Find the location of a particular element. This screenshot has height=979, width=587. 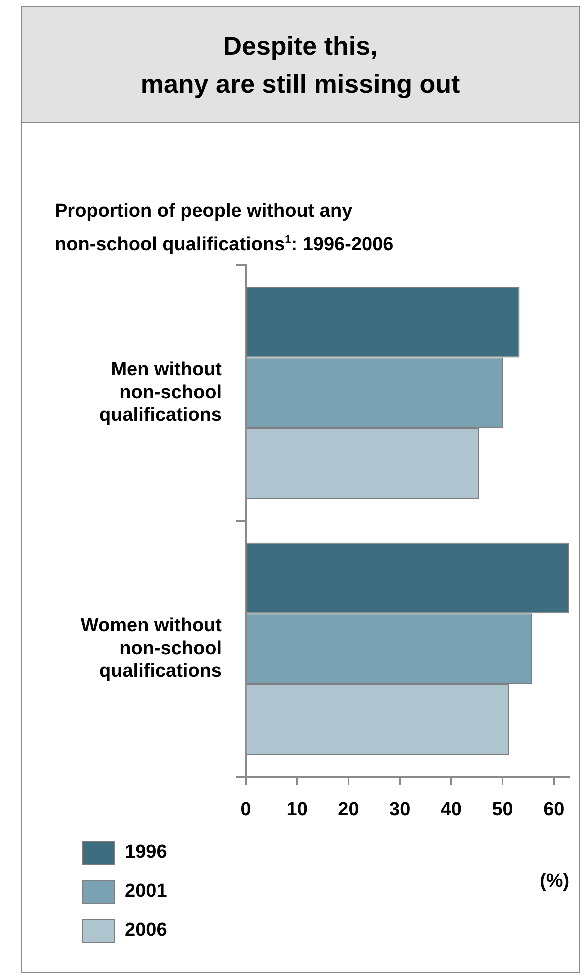

chart-subtitle: Proportion of people without any non-school qualifications$^{1}$: 1996-2006 is located at coordinates (224, 229).